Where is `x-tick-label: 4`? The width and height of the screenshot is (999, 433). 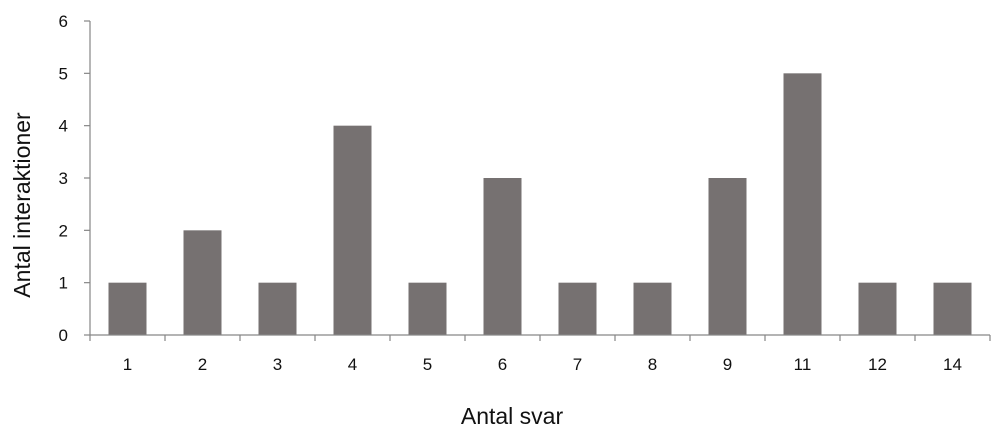
x-tick-label: 4 is located at coordinates (352, 364).